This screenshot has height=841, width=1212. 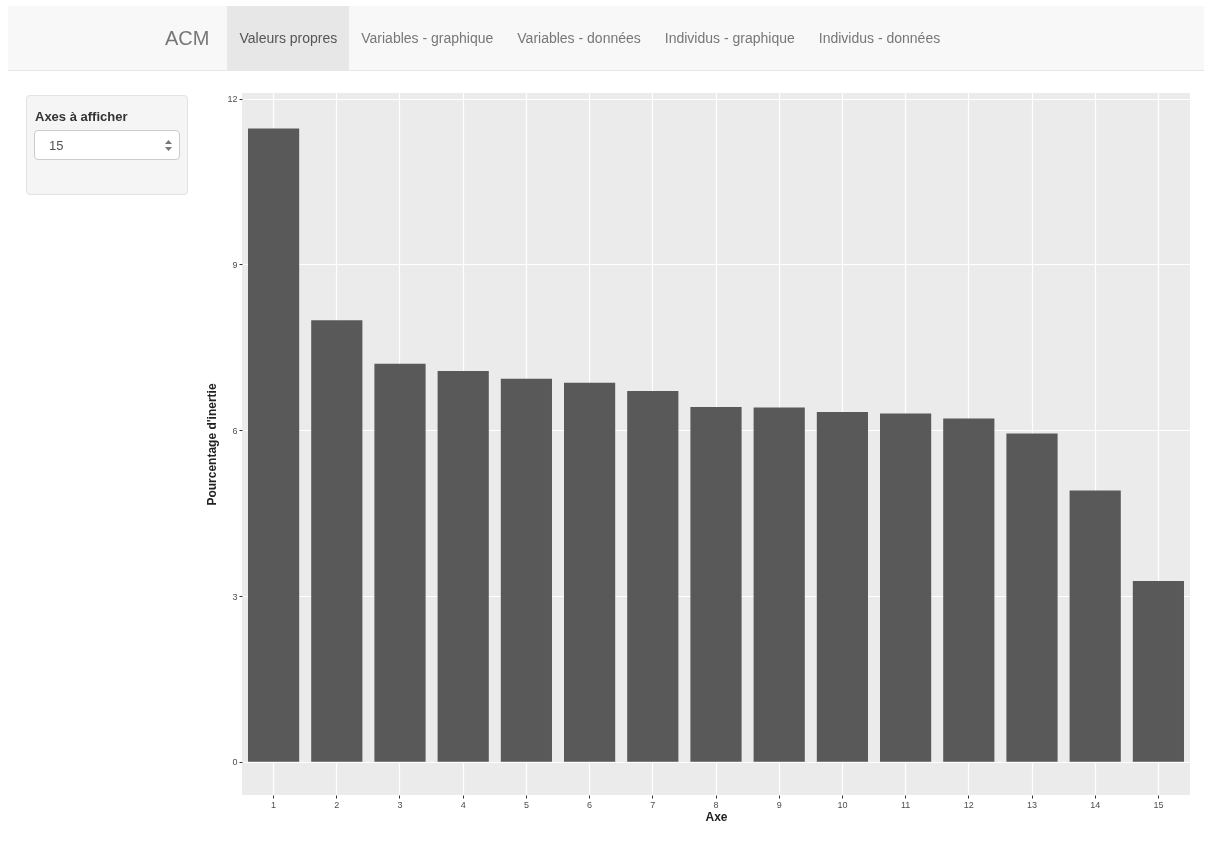 I want to click on text: Variables - graphique, so click(x=427, y=38).